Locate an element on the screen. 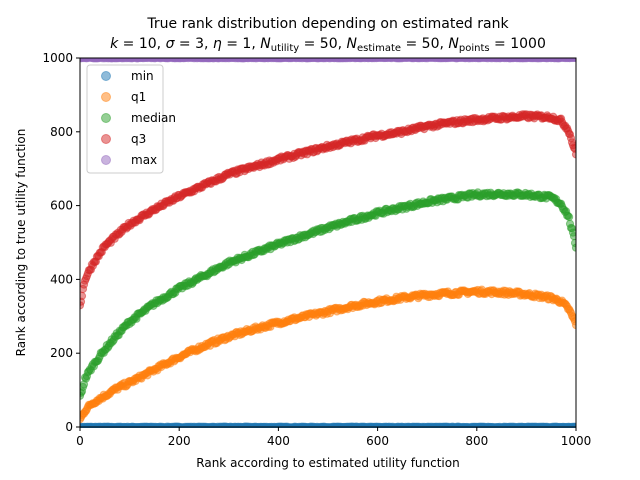  y-tick-label: 400 is located at coordinates (61, 279).